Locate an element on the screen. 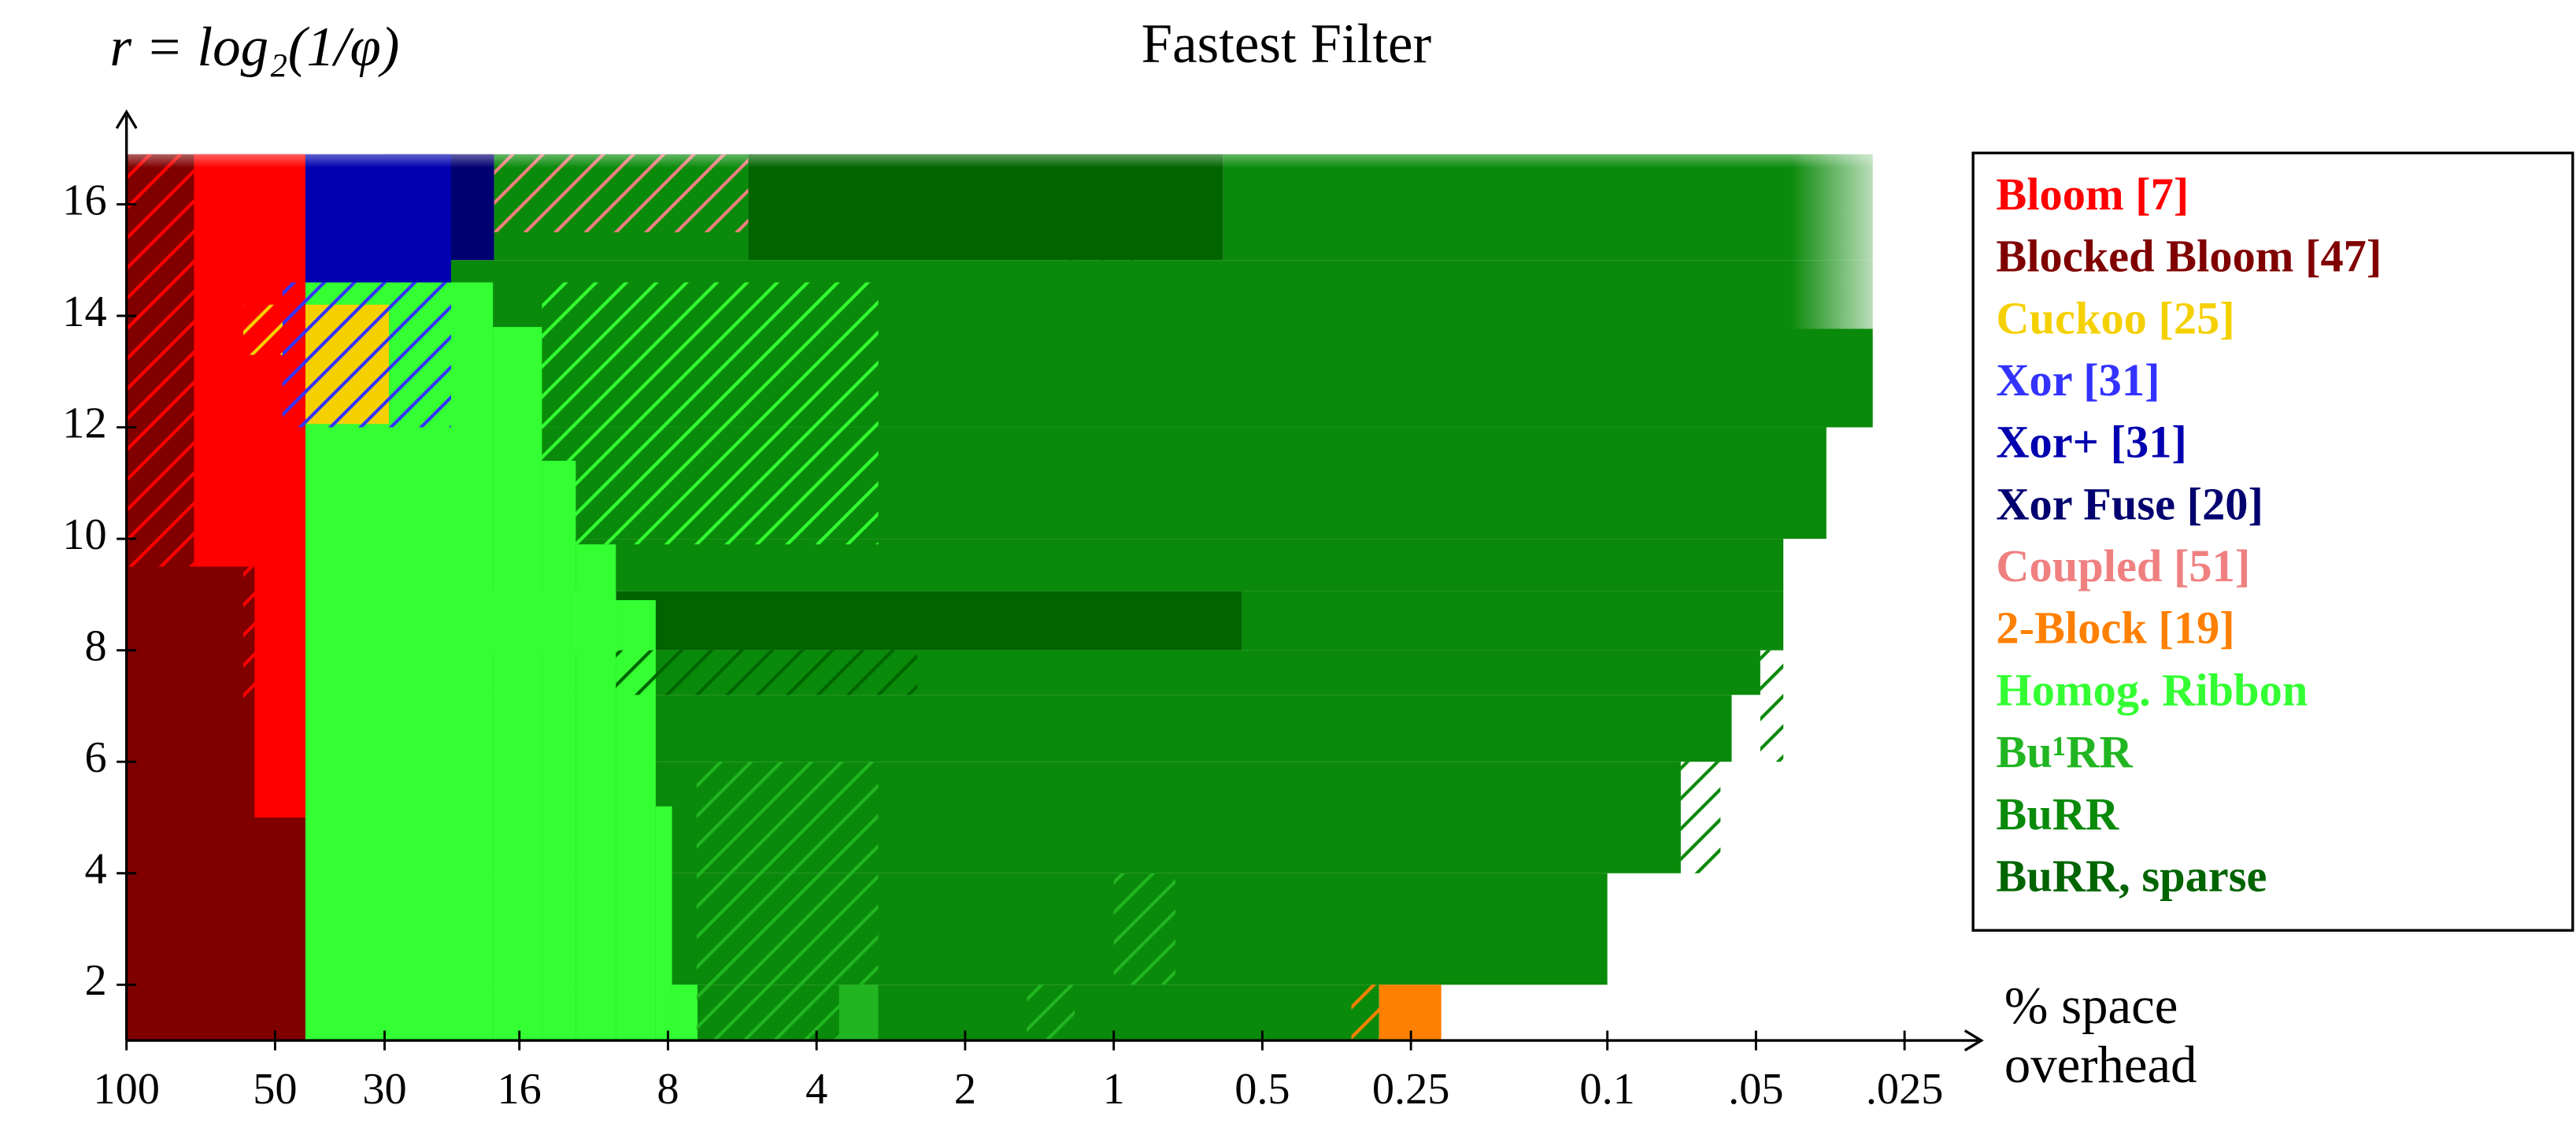  legend-entry: BuRR is located at coordinates (2057, 814).